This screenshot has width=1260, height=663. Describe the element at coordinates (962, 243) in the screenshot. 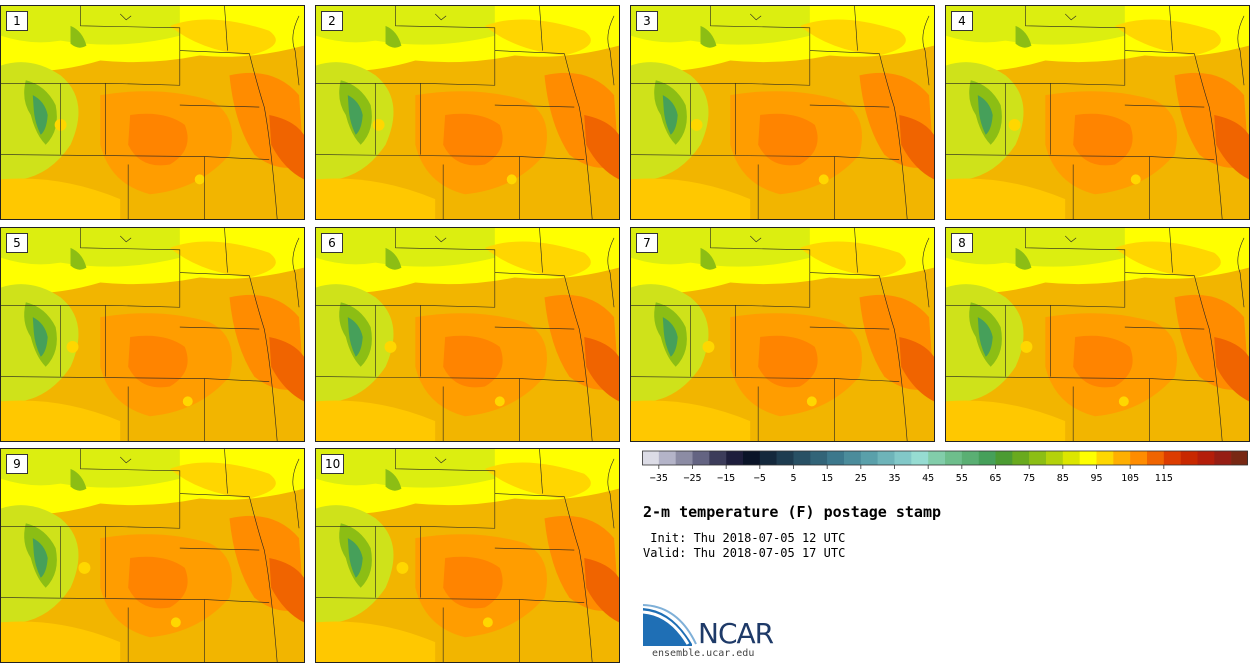

I see `stamp-number-label: 8` at that location.